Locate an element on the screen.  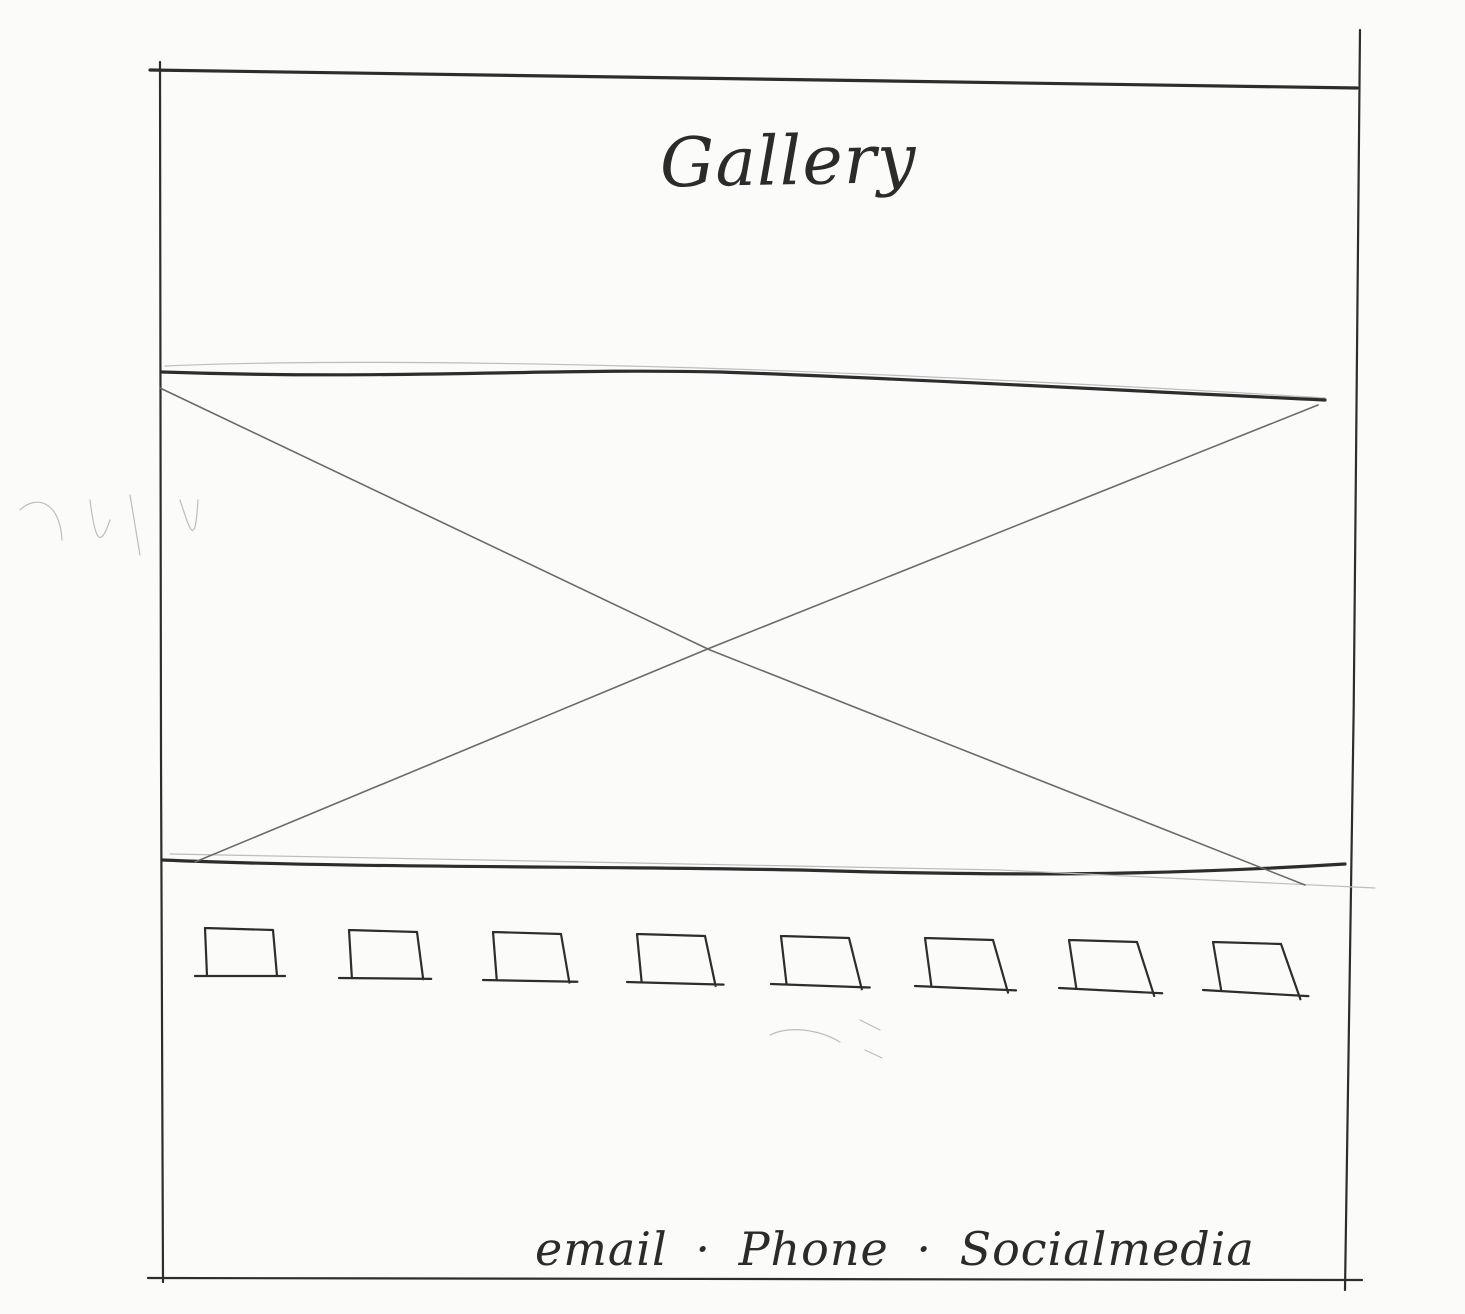
footer-email-link: email is located at coordinates (601, 1249).